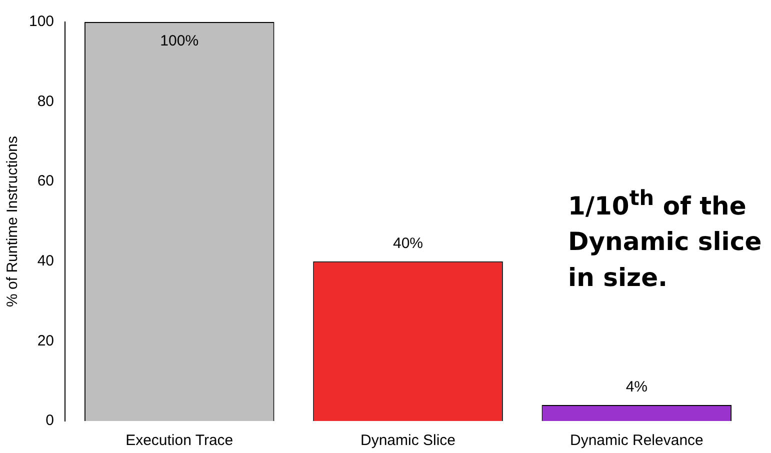 This screenshot has height=453, width=771. What do you see at coordinates (408, 243) in the screenshot?
I see `data-label: 40%` at bounding box center [408, 243].